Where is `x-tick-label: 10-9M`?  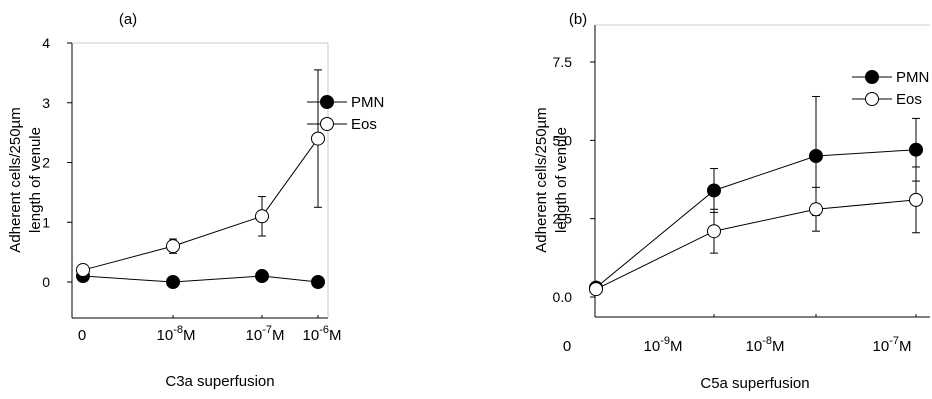
x-tick-label: 10-9M is located at coordinates (663, 345).